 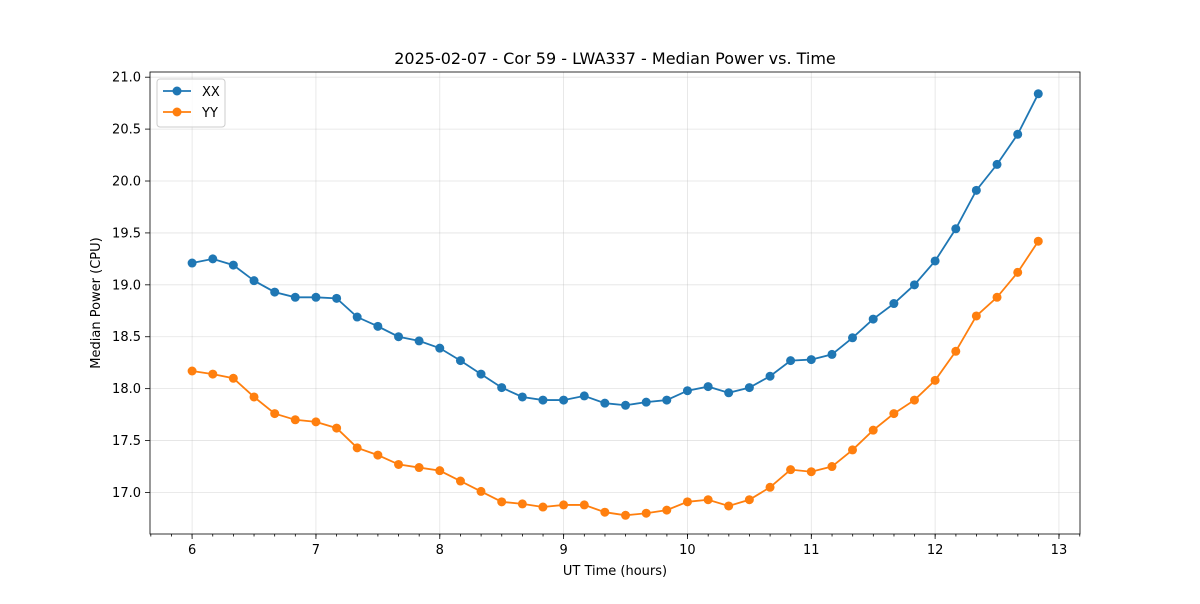 I want to click on y-tick-label: 17.5, so click(x=126, y=441).